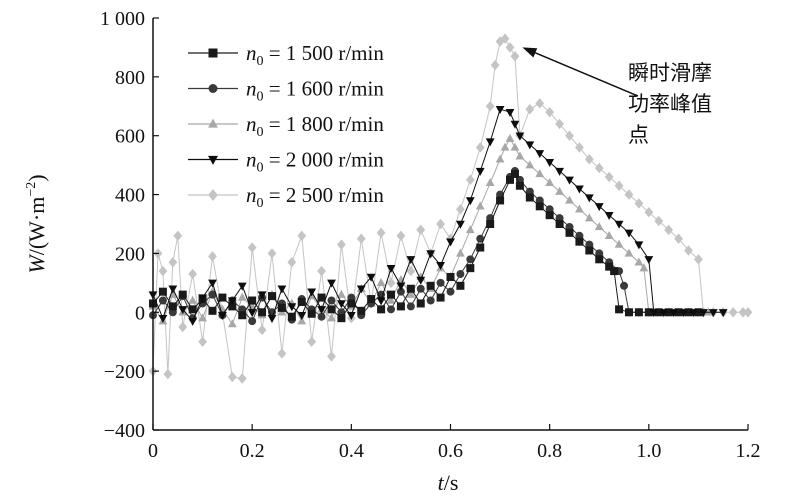  Describe the element at coordinates (324, 124) in the screenshot. I see `legend-rest: = 1 800 r/min` at that location.